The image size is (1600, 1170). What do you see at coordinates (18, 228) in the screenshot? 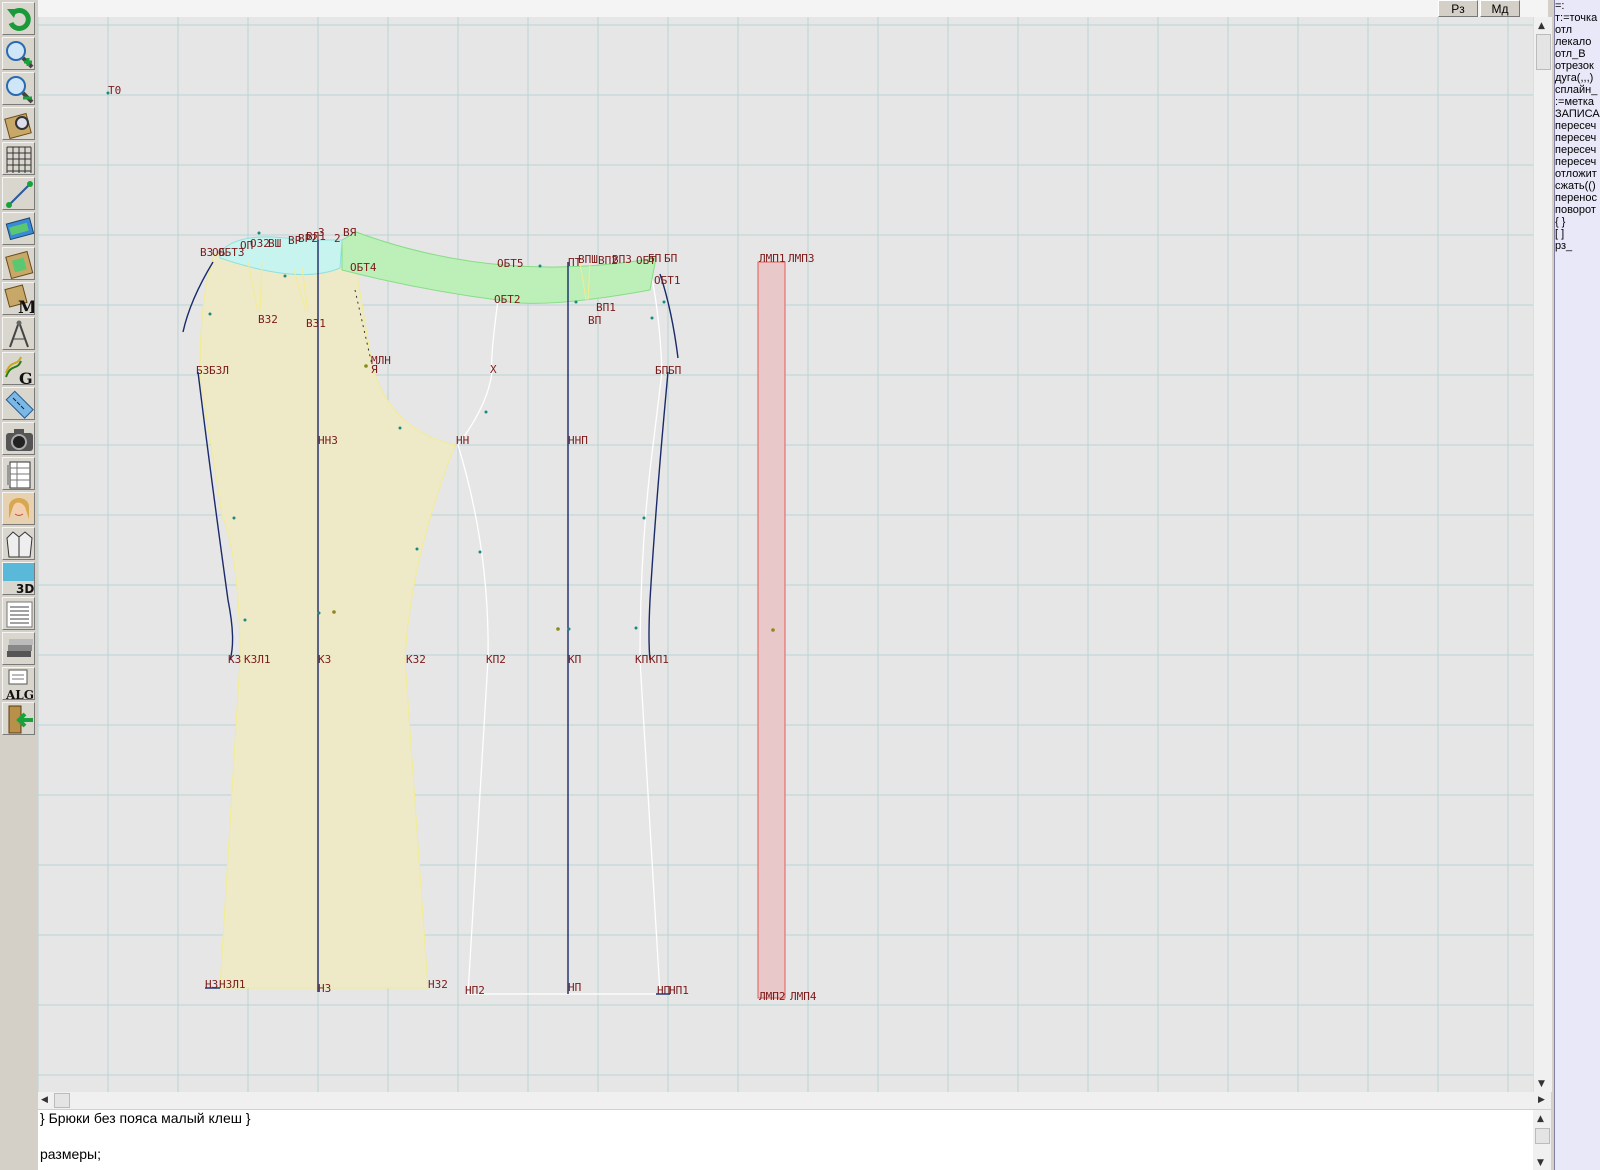
I see `pattern-blue-icon` at bounding box center [18, 228].